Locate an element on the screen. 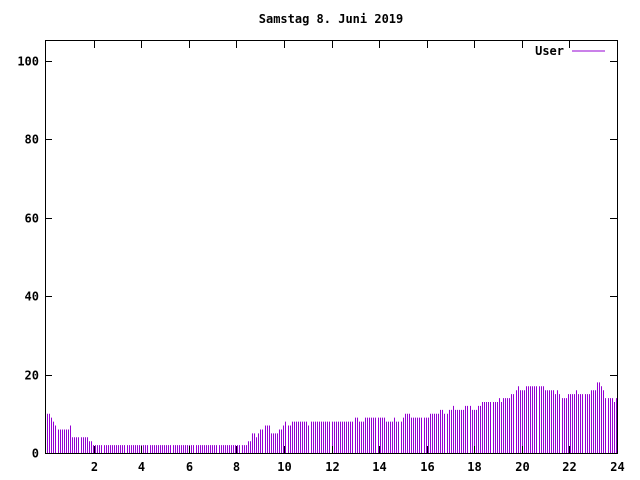  x-tick-label: 4 is located at coordinates (141, 467).